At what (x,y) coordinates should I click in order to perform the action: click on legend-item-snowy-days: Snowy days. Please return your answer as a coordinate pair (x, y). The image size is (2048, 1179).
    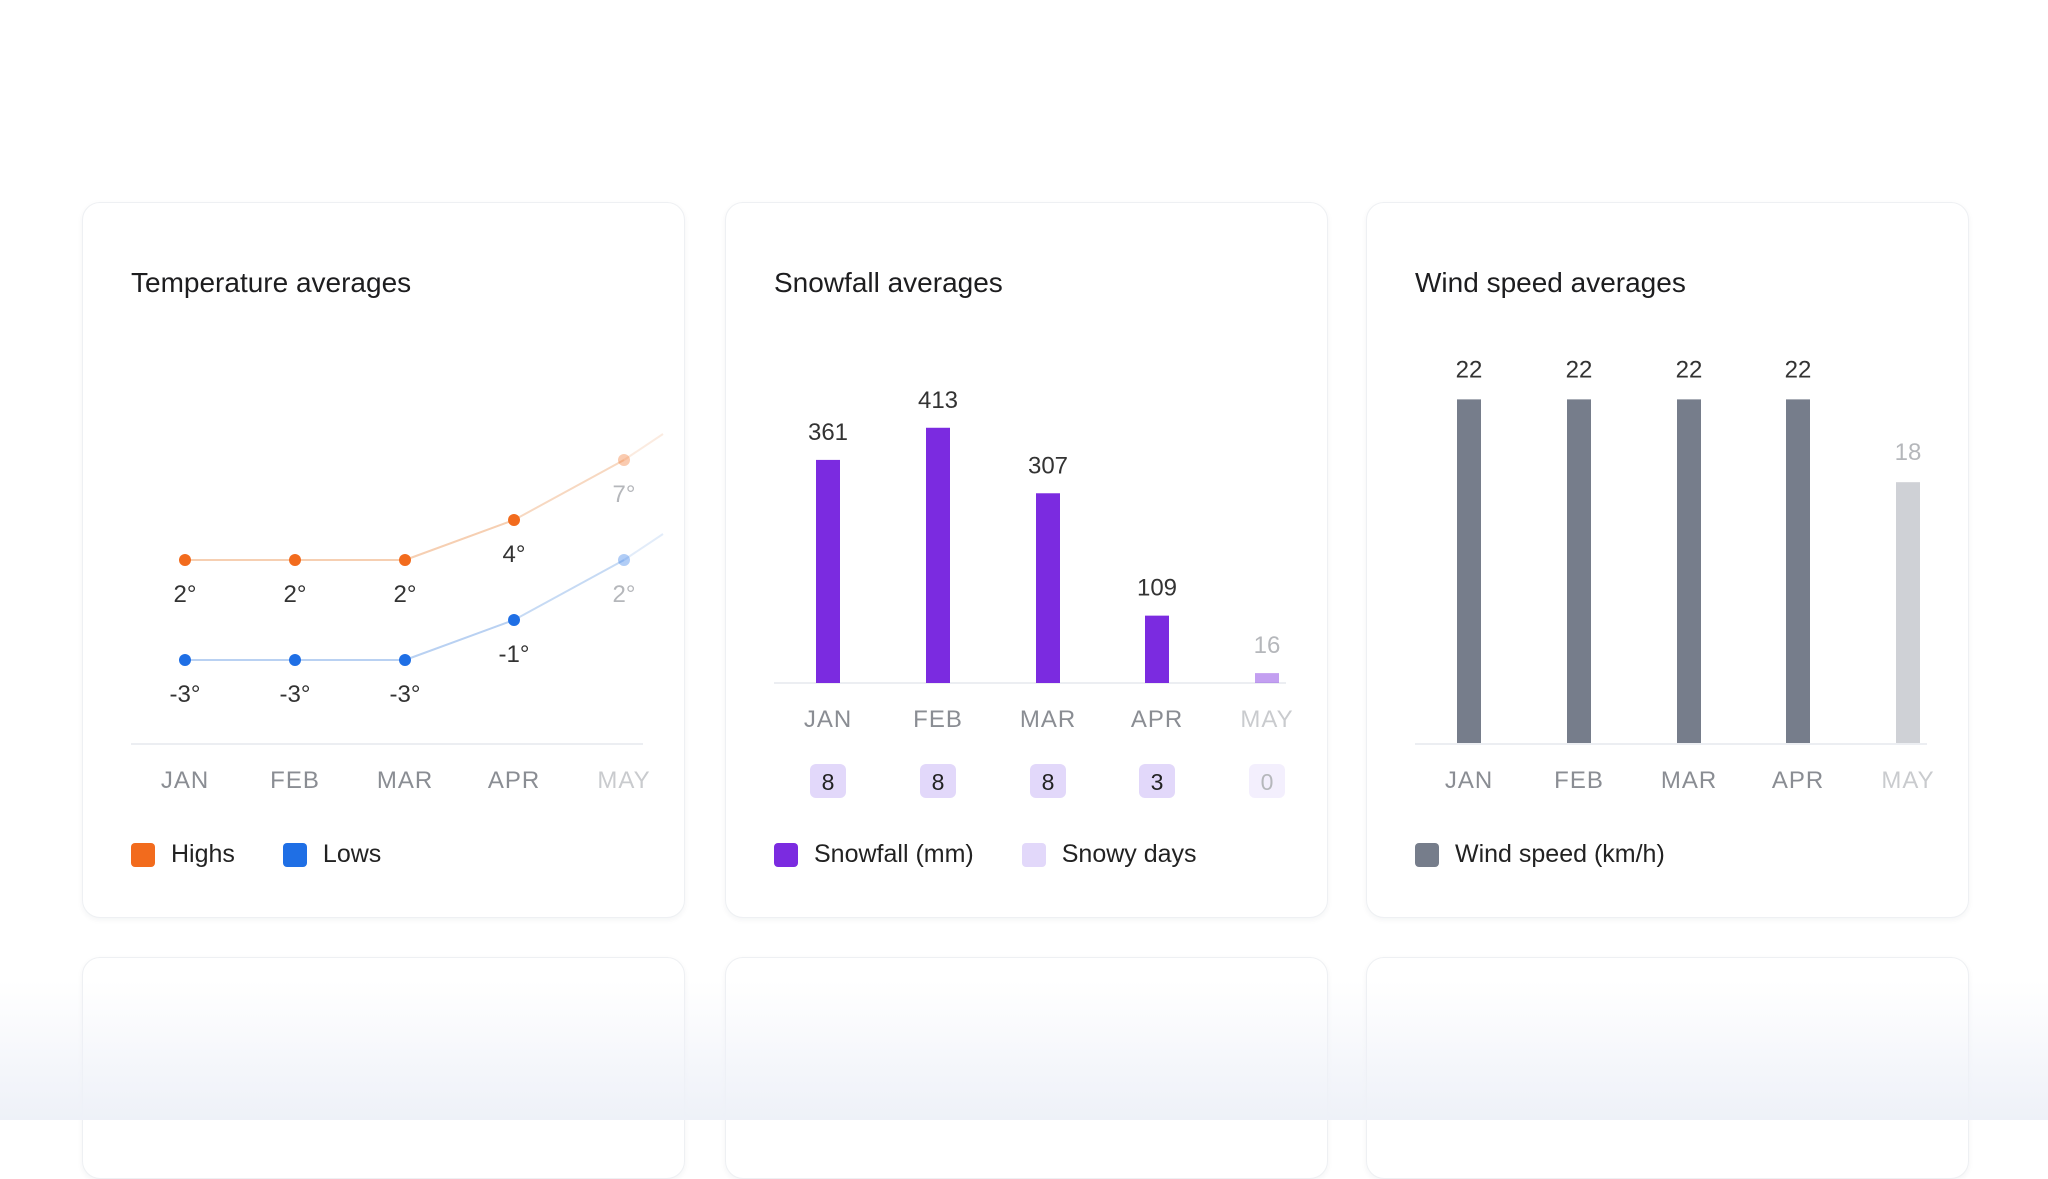
    Looking at the image, I should click on (1109, 854).